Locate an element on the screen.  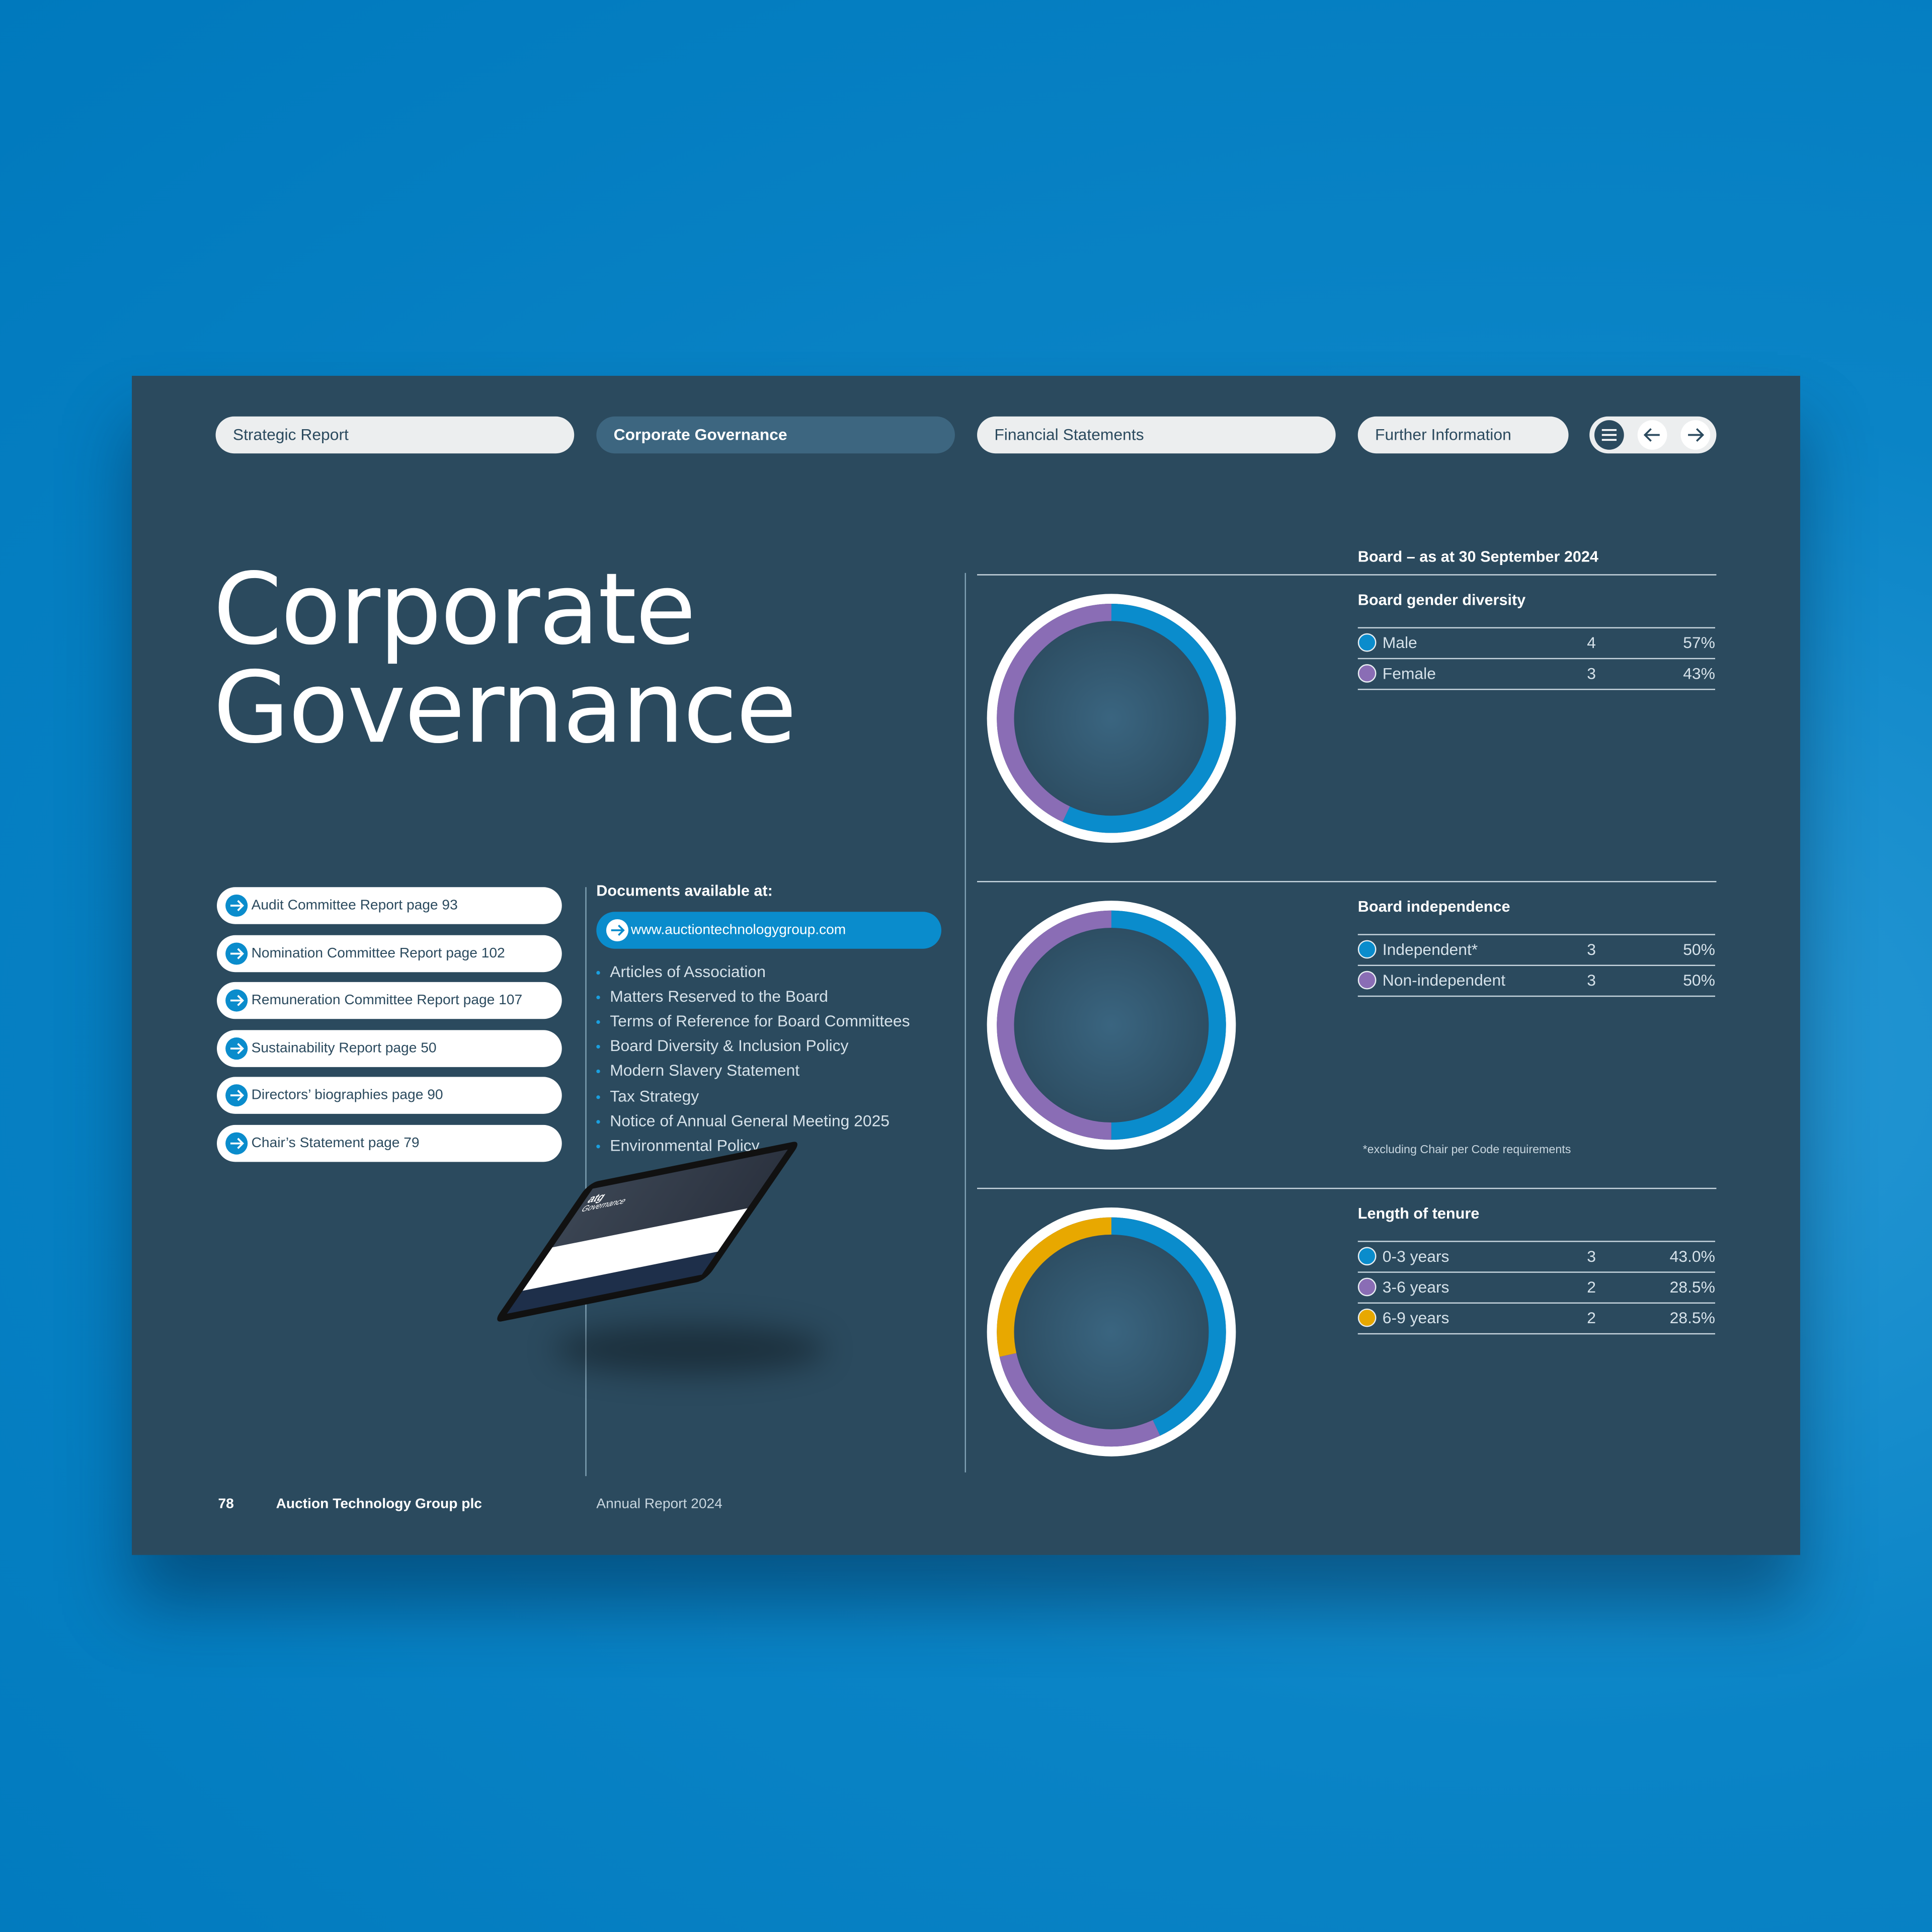
legend-label: 3-6 years is located at coordinates (1416, 1287).